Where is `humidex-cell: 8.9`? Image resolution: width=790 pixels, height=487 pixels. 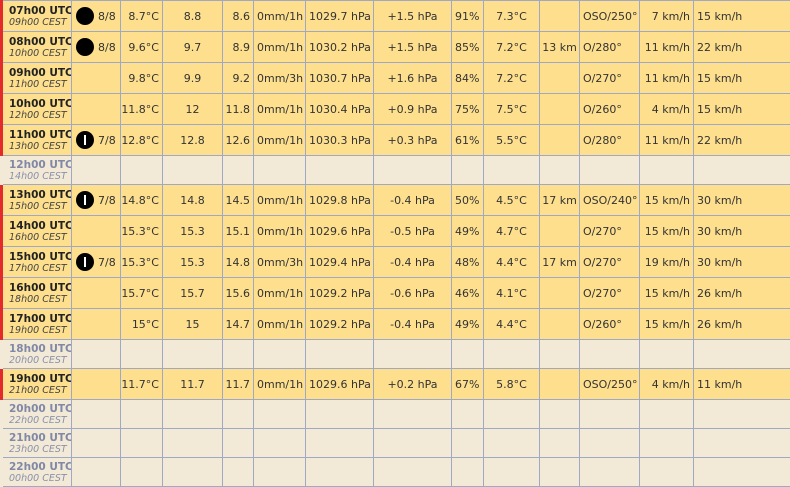 humidex-cell: 8.9 is located at coordinates (238, 47).